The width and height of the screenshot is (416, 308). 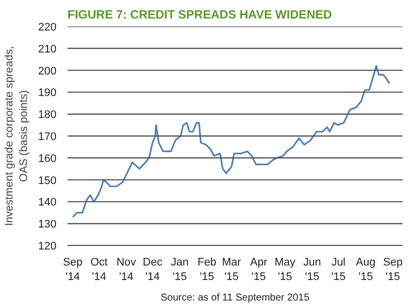 I want to click on x-tick-label: Feb '15, so click(x=206, y=269).